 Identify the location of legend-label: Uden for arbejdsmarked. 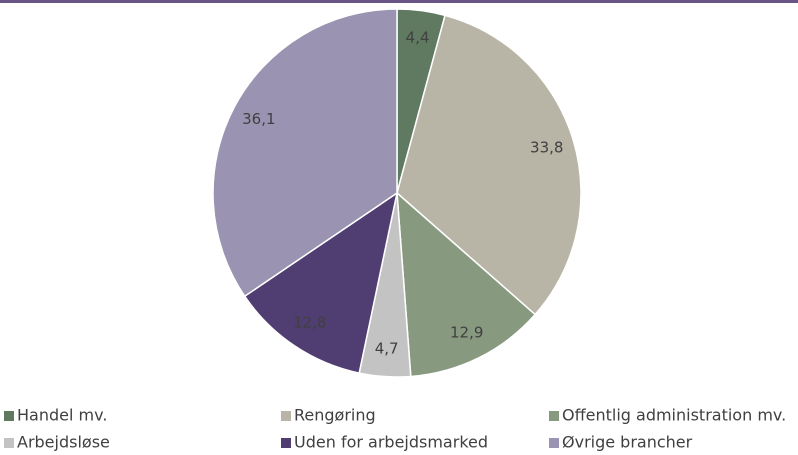
(391, 442).